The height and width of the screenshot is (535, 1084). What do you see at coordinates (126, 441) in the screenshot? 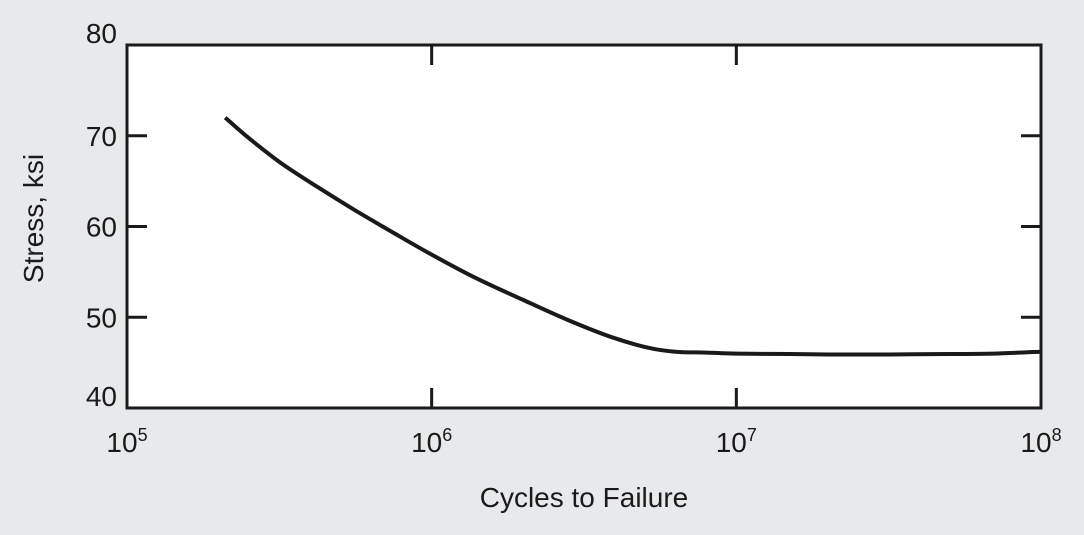
I see `x-tick-label: 10⁵` at bounding box center [126, 441].